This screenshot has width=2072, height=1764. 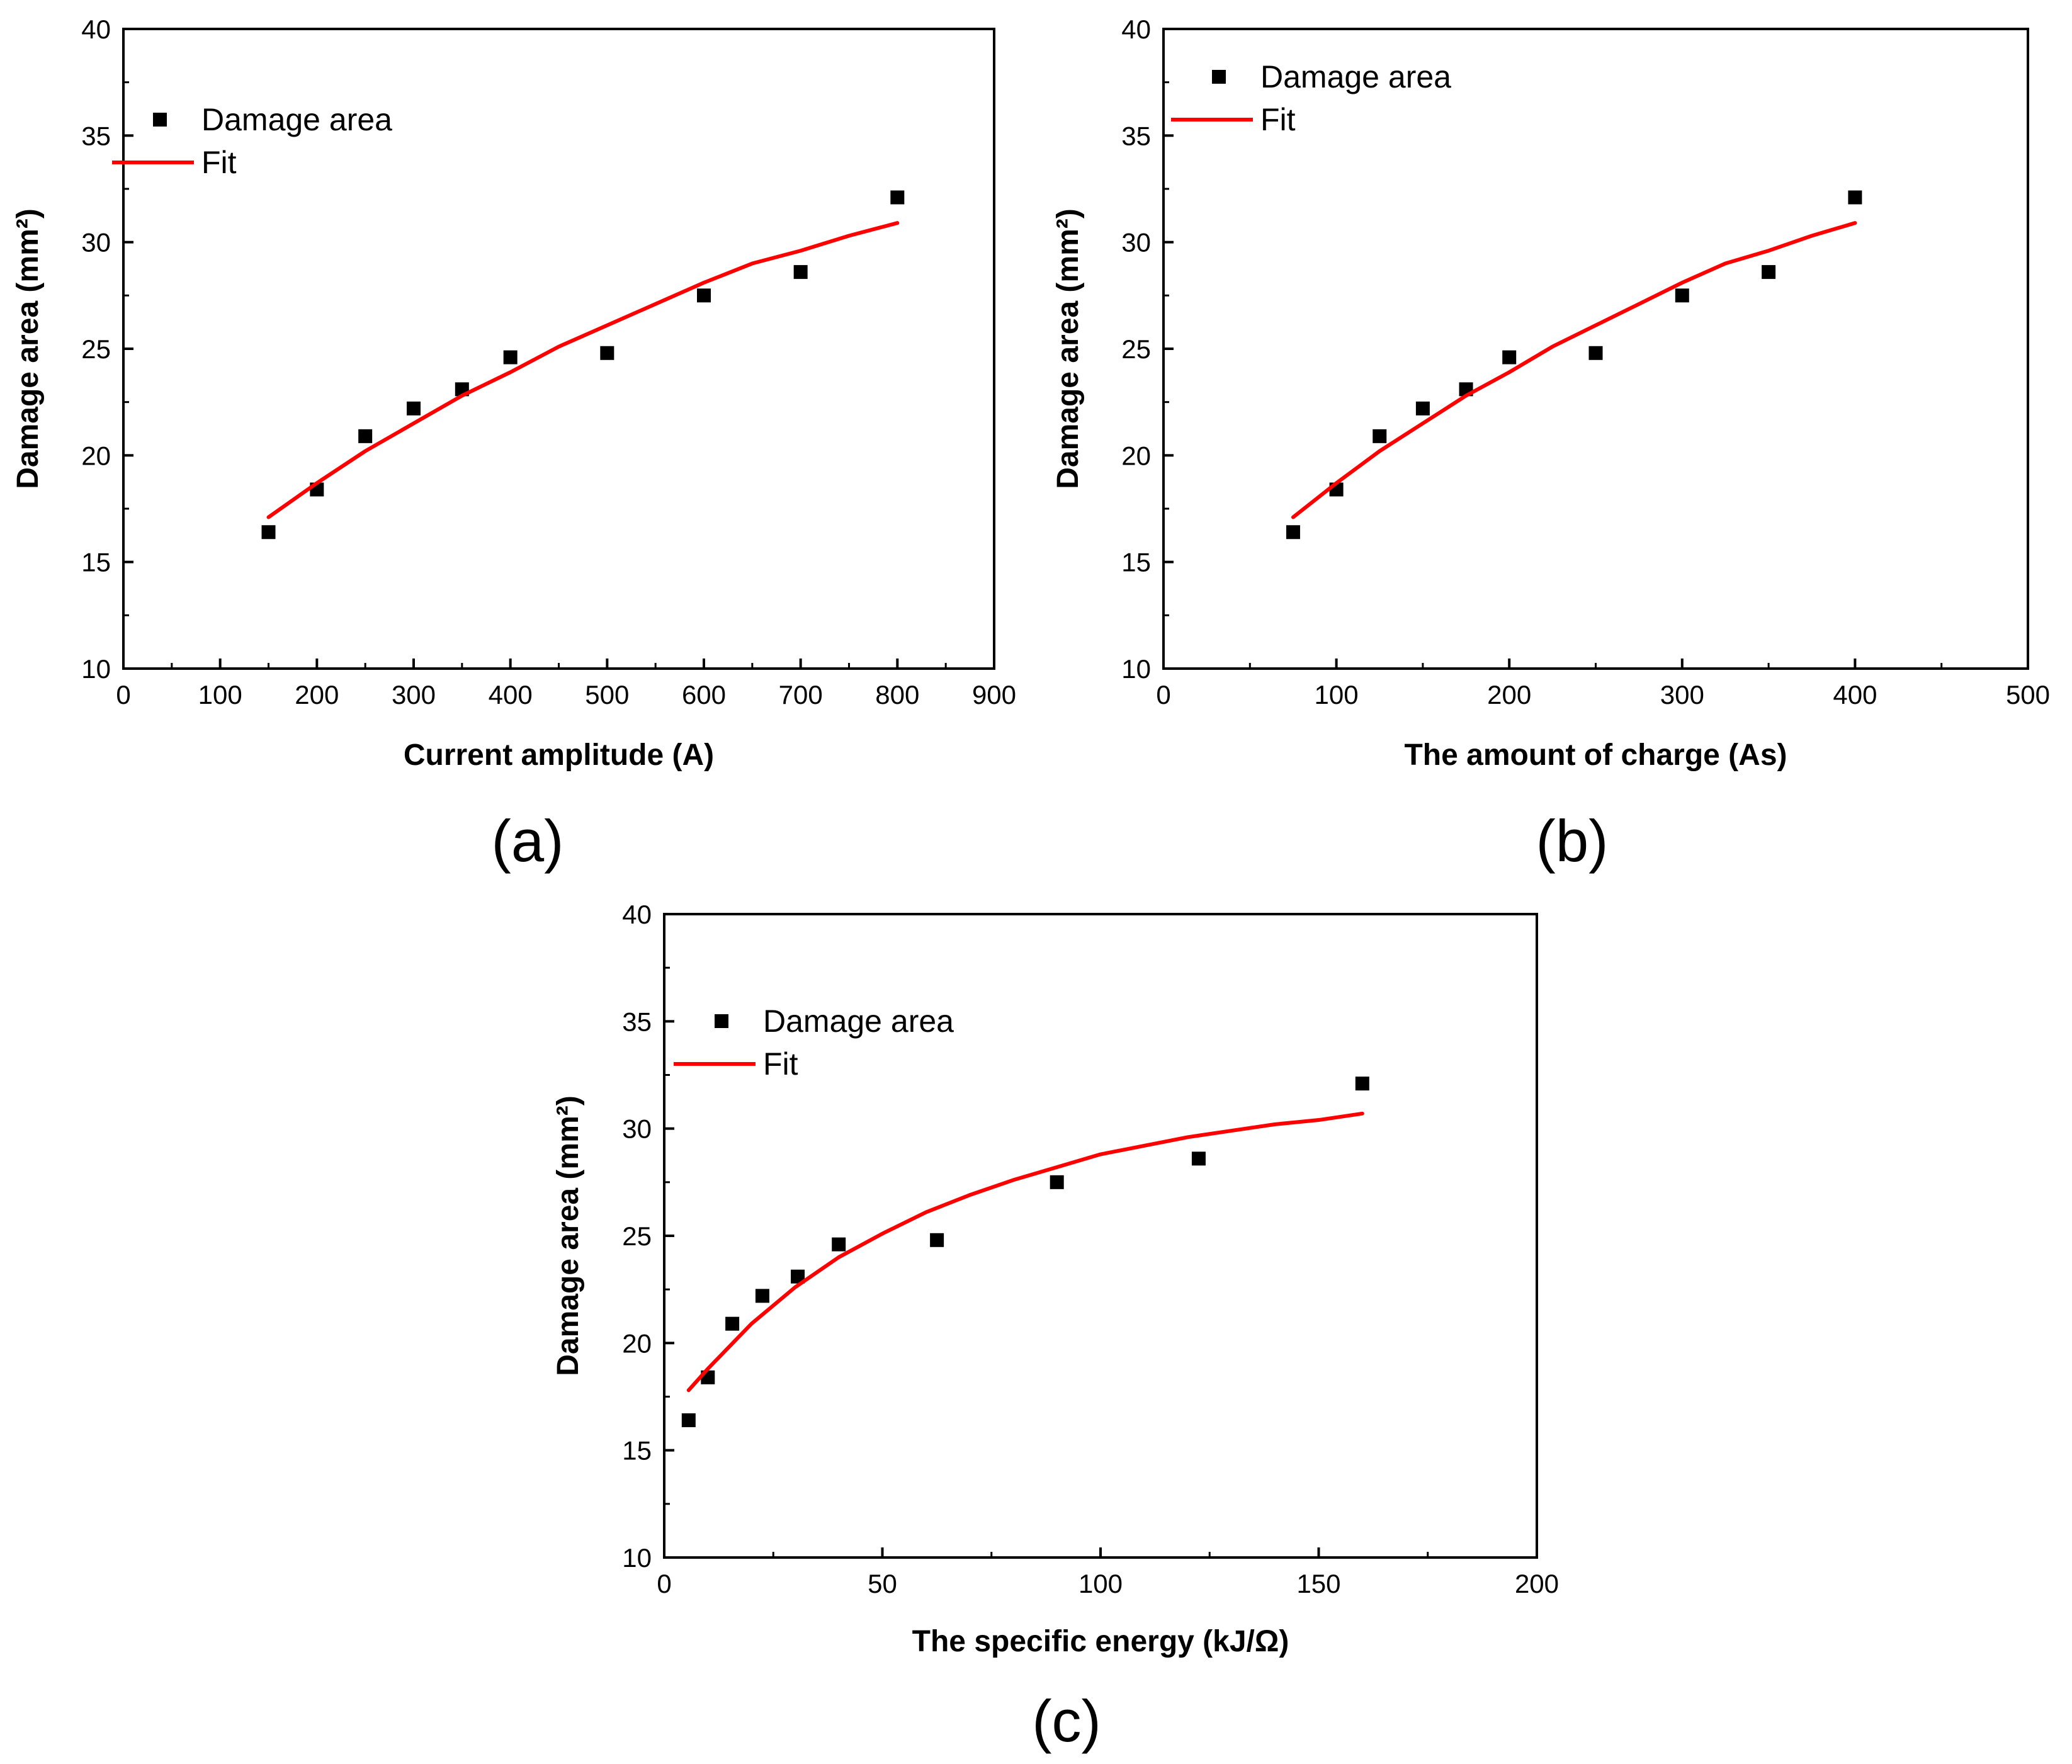 I want to click on x-tick-label: 150, so click(x=1318, y=1583).